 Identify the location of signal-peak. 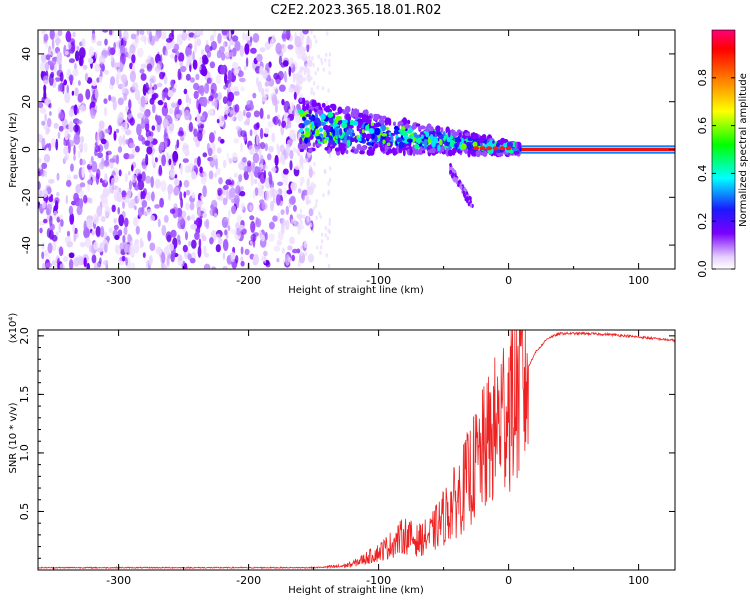
(476, 148).